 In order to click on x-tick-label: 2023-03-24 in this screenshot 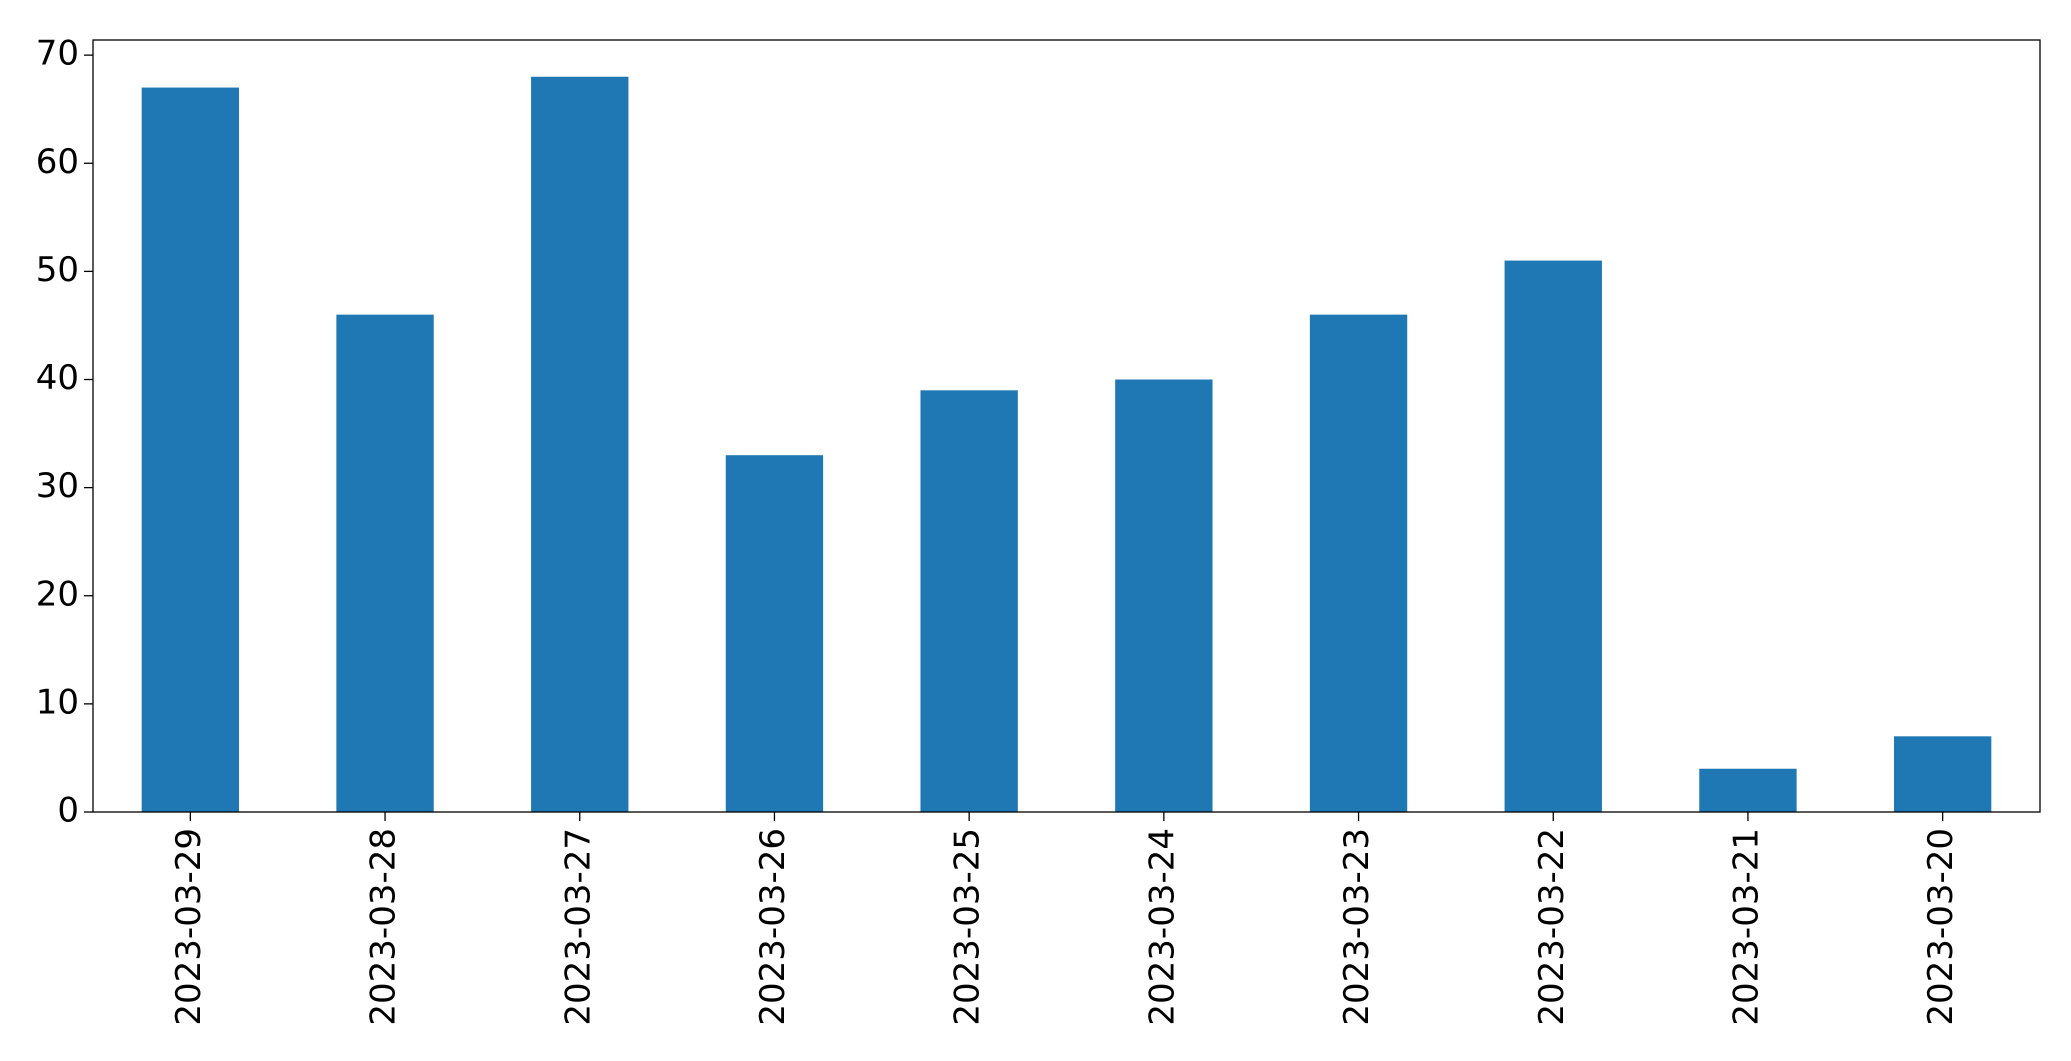, I will do `click(1162, 927)`.